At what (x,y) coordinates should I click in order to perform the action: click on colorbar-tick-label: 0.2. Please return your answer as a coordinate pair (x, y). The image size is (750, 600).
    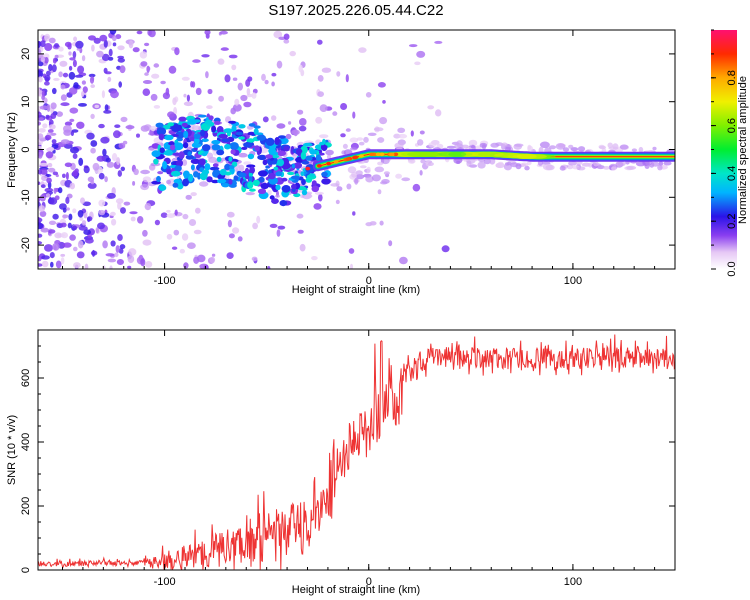
    Looking at the image, I should click on (732, 221).